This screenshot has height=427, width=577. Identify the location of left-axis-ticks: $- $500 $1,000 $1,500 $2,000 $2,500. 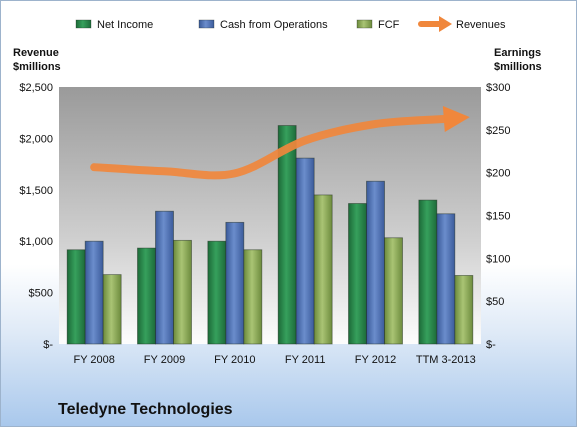
(36, 216).